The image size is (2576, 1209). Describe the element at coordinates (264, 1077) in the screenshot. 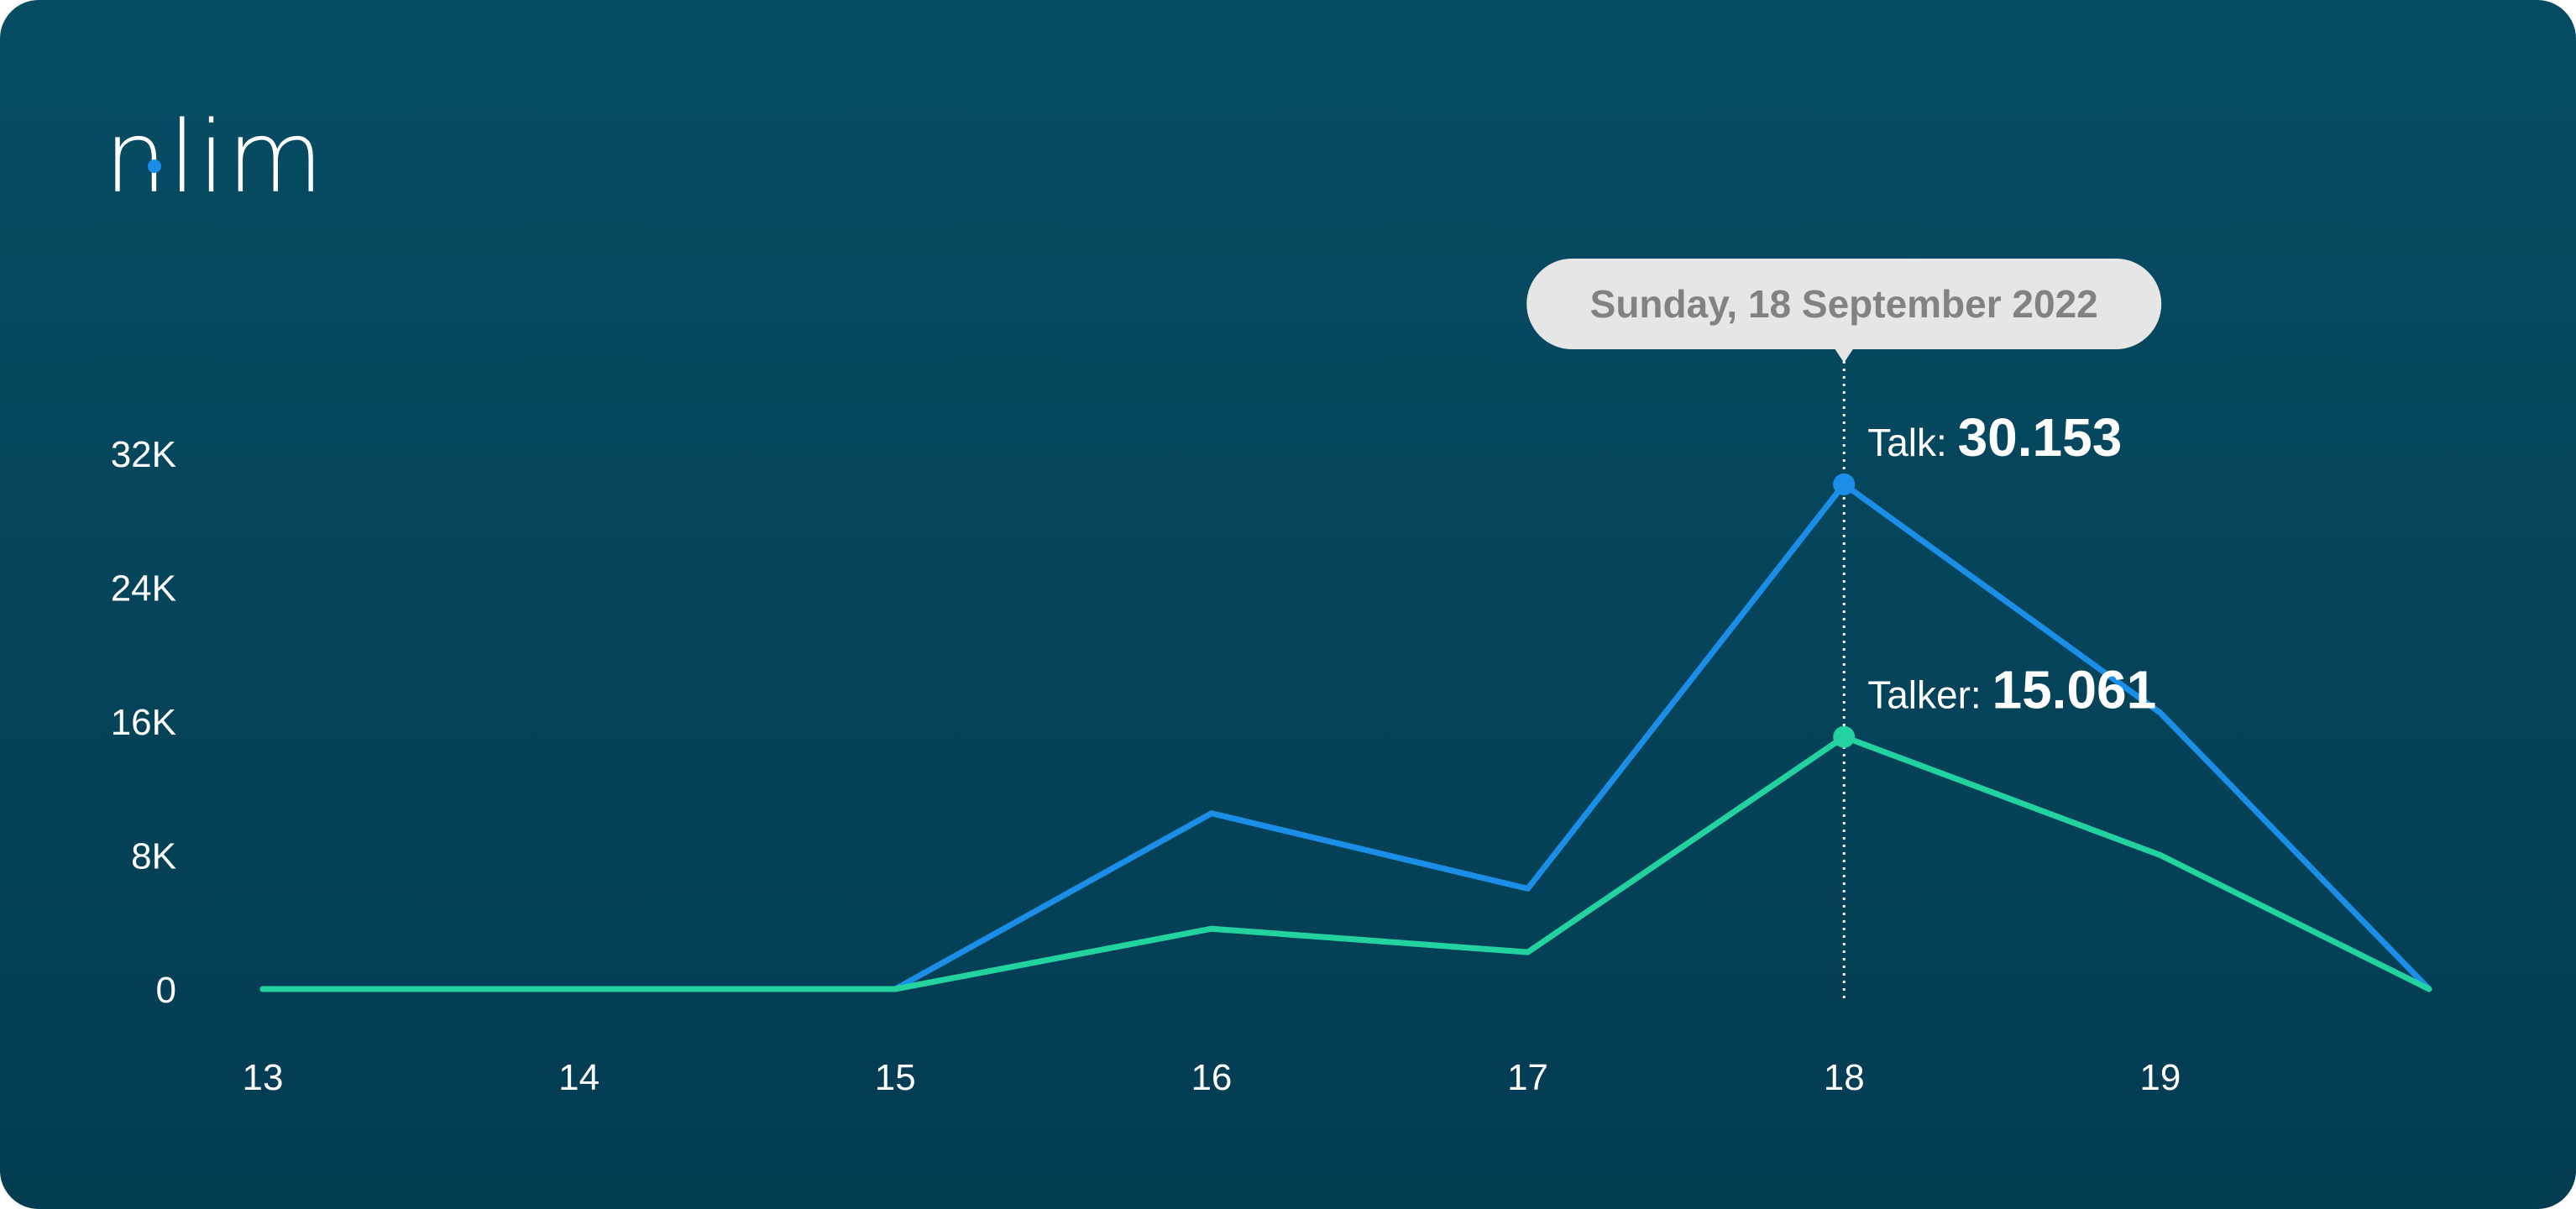

I see `x-tick-label: 13` at that location.